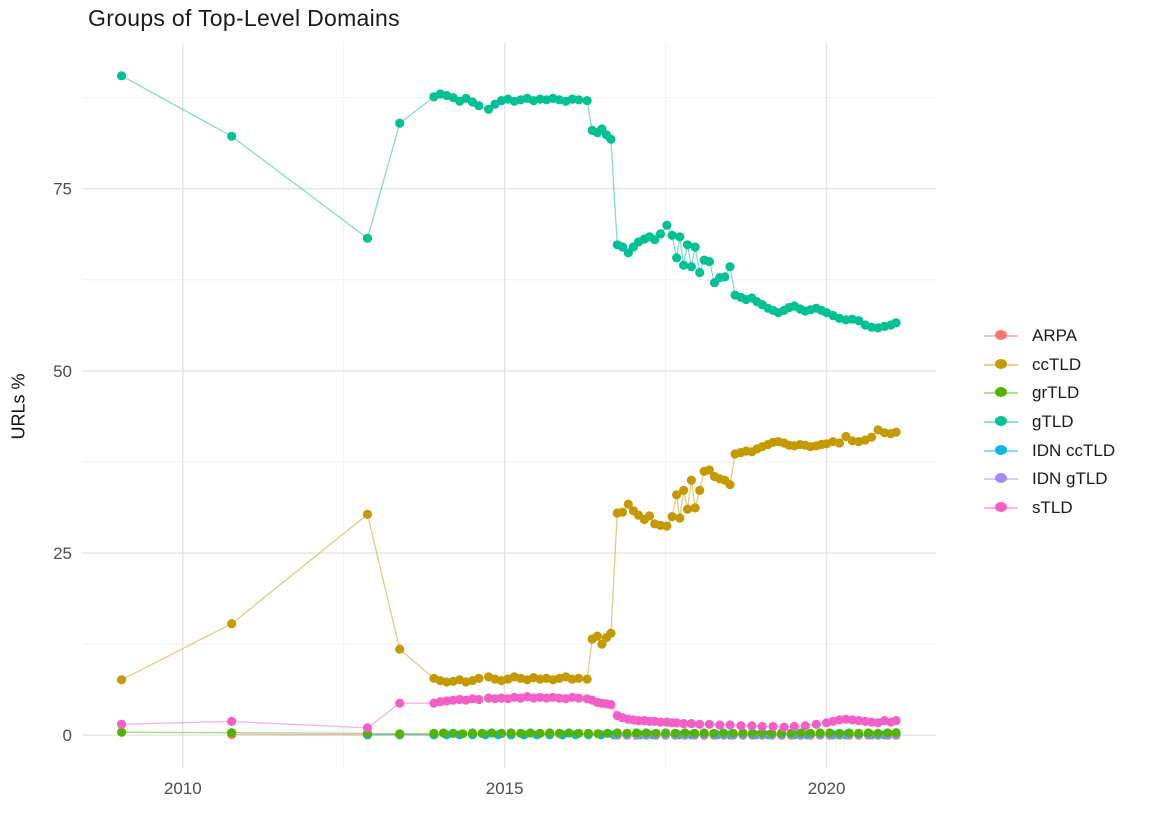 This screenshot has height=827, width=1164. What do you see at coordinates (62, 189) in the screenshot?
I see `y-tick-label: 75` at bounding box center [62, 189].